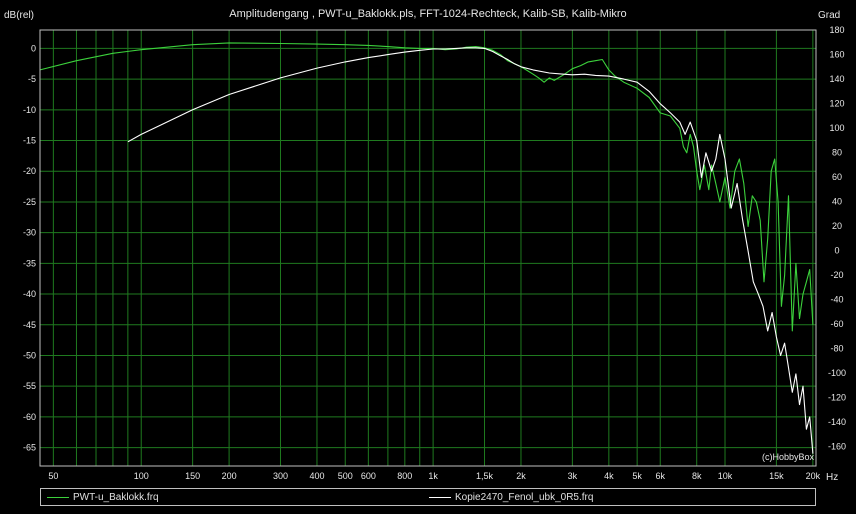 The height and width of the screenshot is (514, 856). I want to click on y-tick-label: -20, so click(29, 171).